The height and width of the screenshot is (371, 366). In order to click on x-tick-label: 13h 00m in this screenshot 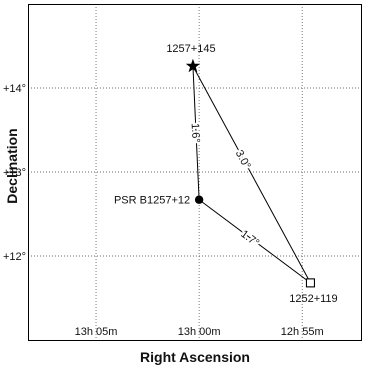, I will do `click(199, 332)`.